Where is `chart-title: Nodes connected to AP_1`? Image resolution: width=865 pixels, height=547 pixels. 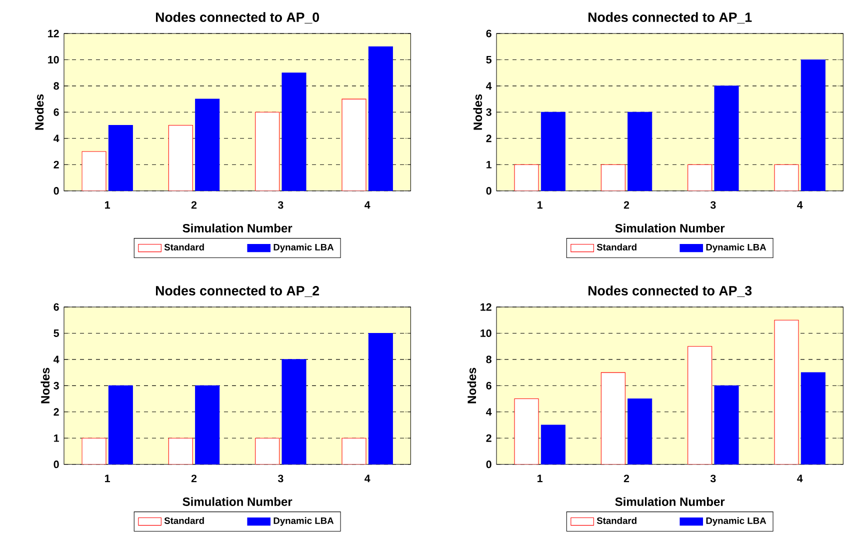
chart-title: Nodes connected to AP_1 is located at coordinates (670, 18).